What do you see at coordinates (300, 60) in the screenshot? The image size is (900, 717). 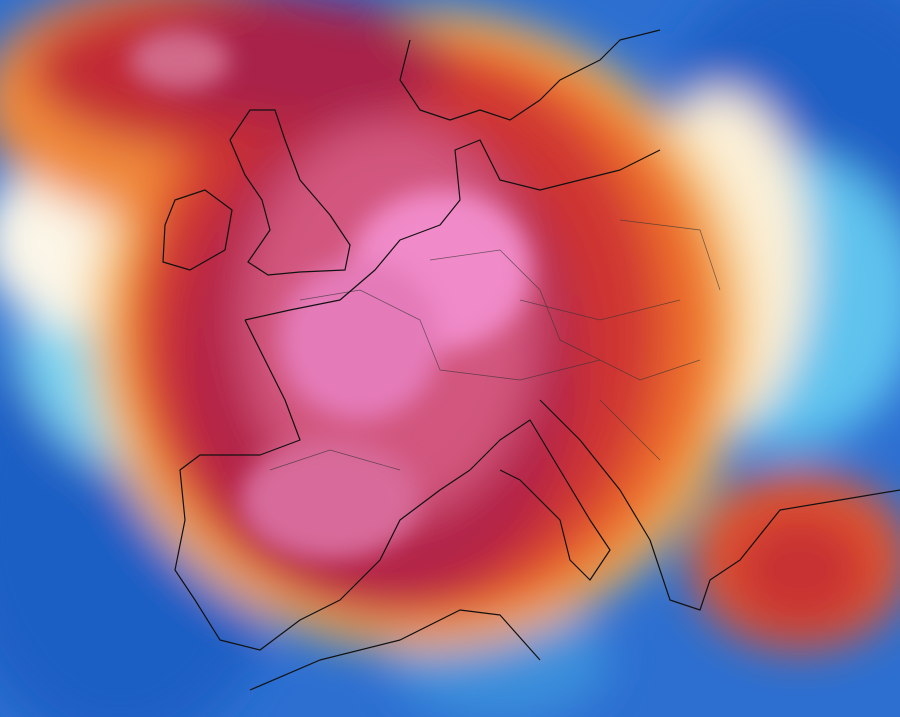 I see `extreme-north` at bounding box center [300, 60].